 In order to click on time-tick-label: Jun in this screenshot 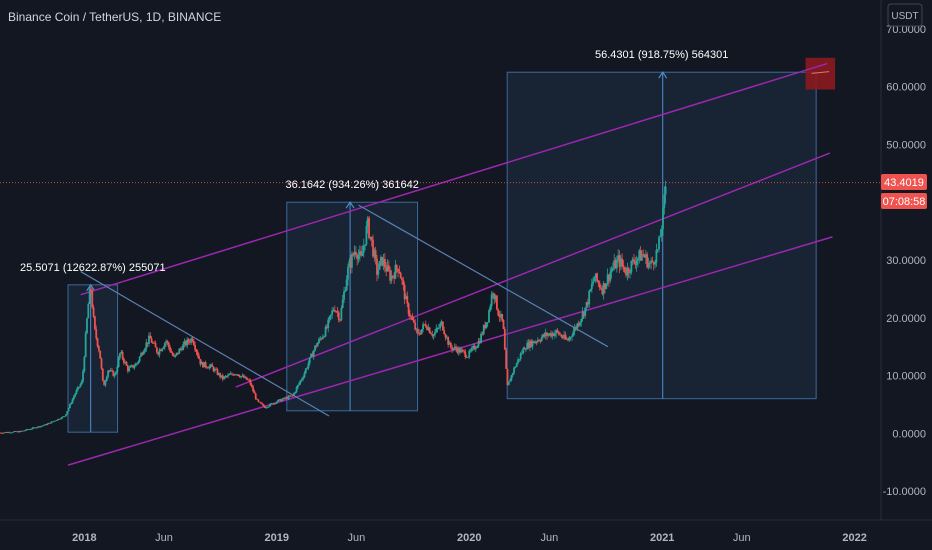, I will do `click(164, 538)`.